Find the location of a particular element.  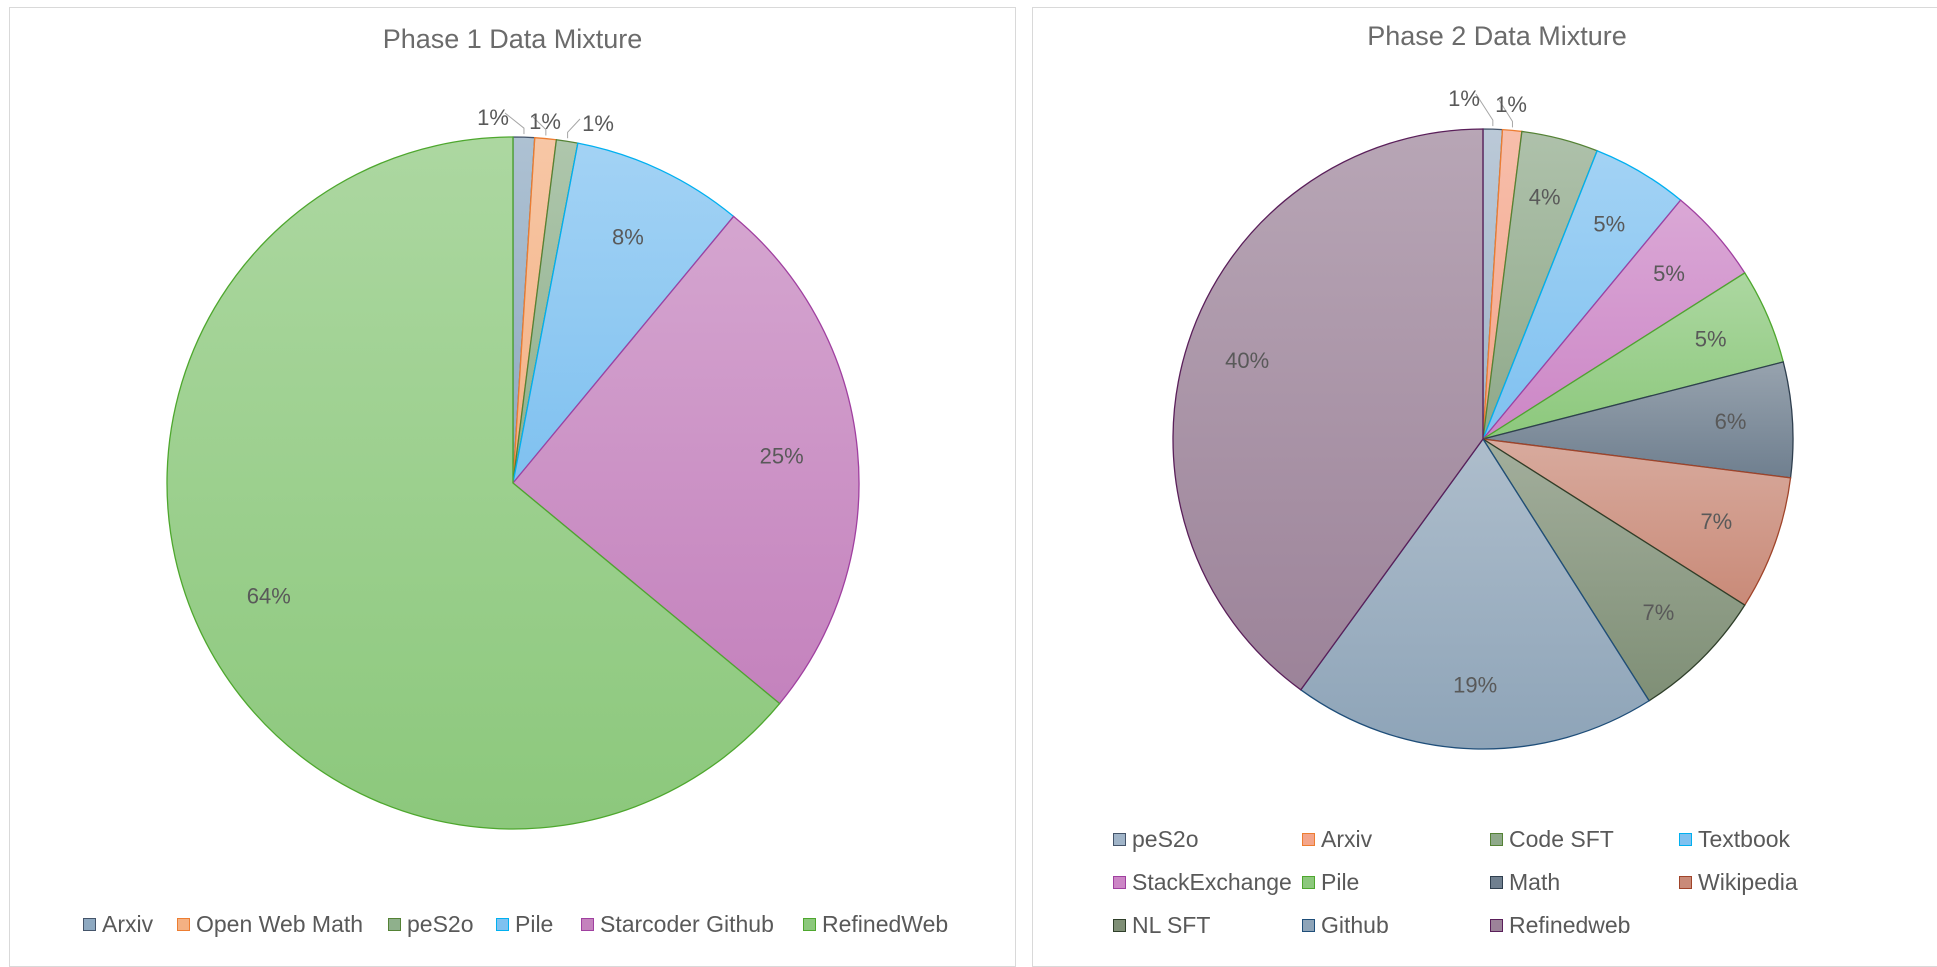

data-label-starcoder-github: 25% is located at coordinates (782, 455).